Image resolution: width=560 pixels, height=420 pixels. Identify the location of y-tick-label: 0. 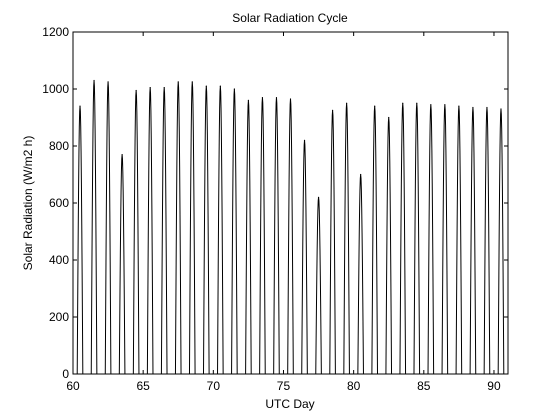
(65, 374).